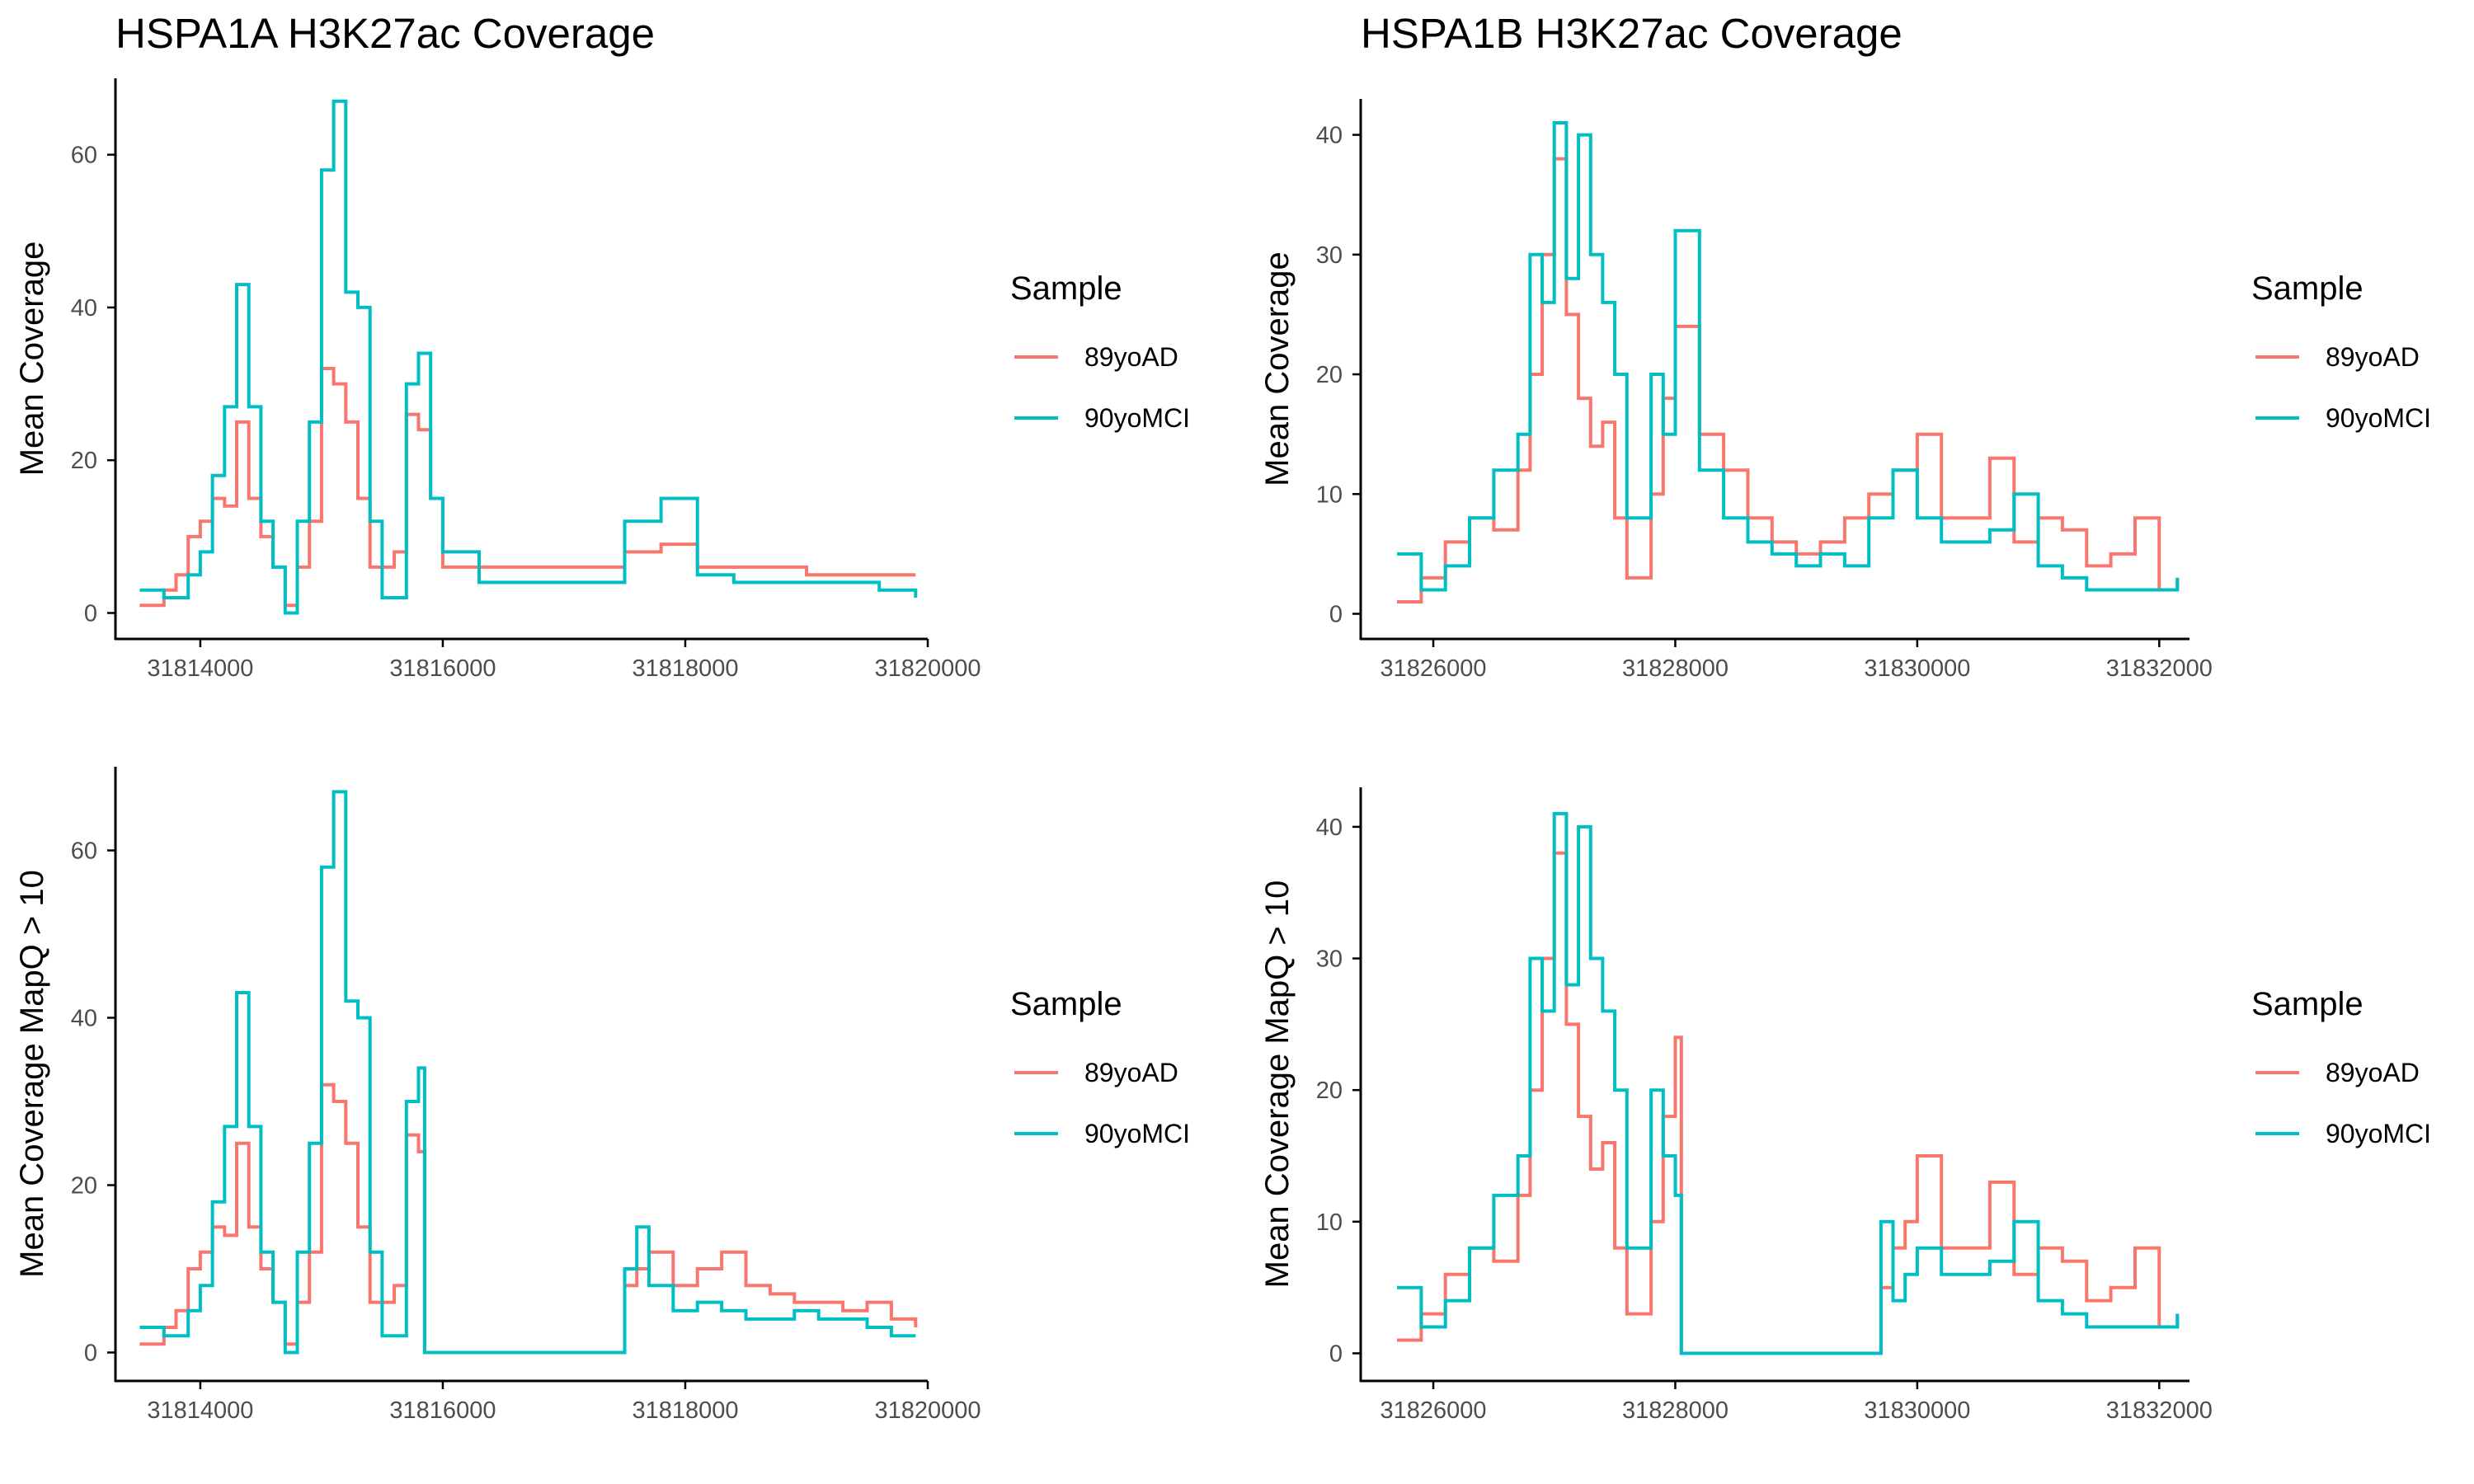 The height and width of the screenshot is (1484, 2474). I want to click on chart-title: HSPA1A H3K27ac Coverage, so click(385, 33).